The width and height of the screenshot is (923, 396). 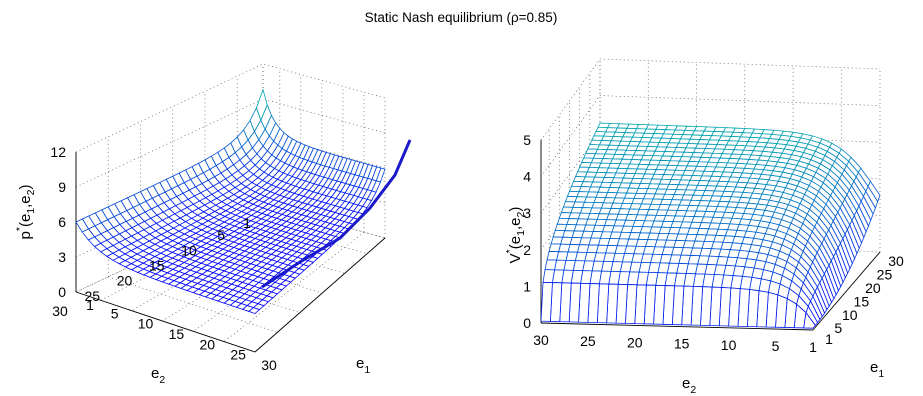 I want to click on left-z-tick: 9, so click(x=62, y=187).